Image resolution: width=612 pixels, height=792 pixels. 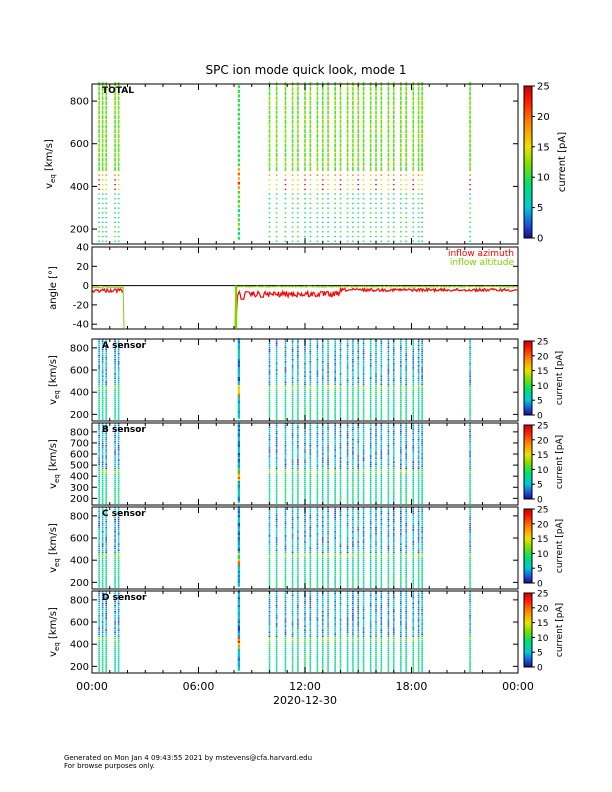 I want to click on ytick-label: 20, so click(x=82, y=267).